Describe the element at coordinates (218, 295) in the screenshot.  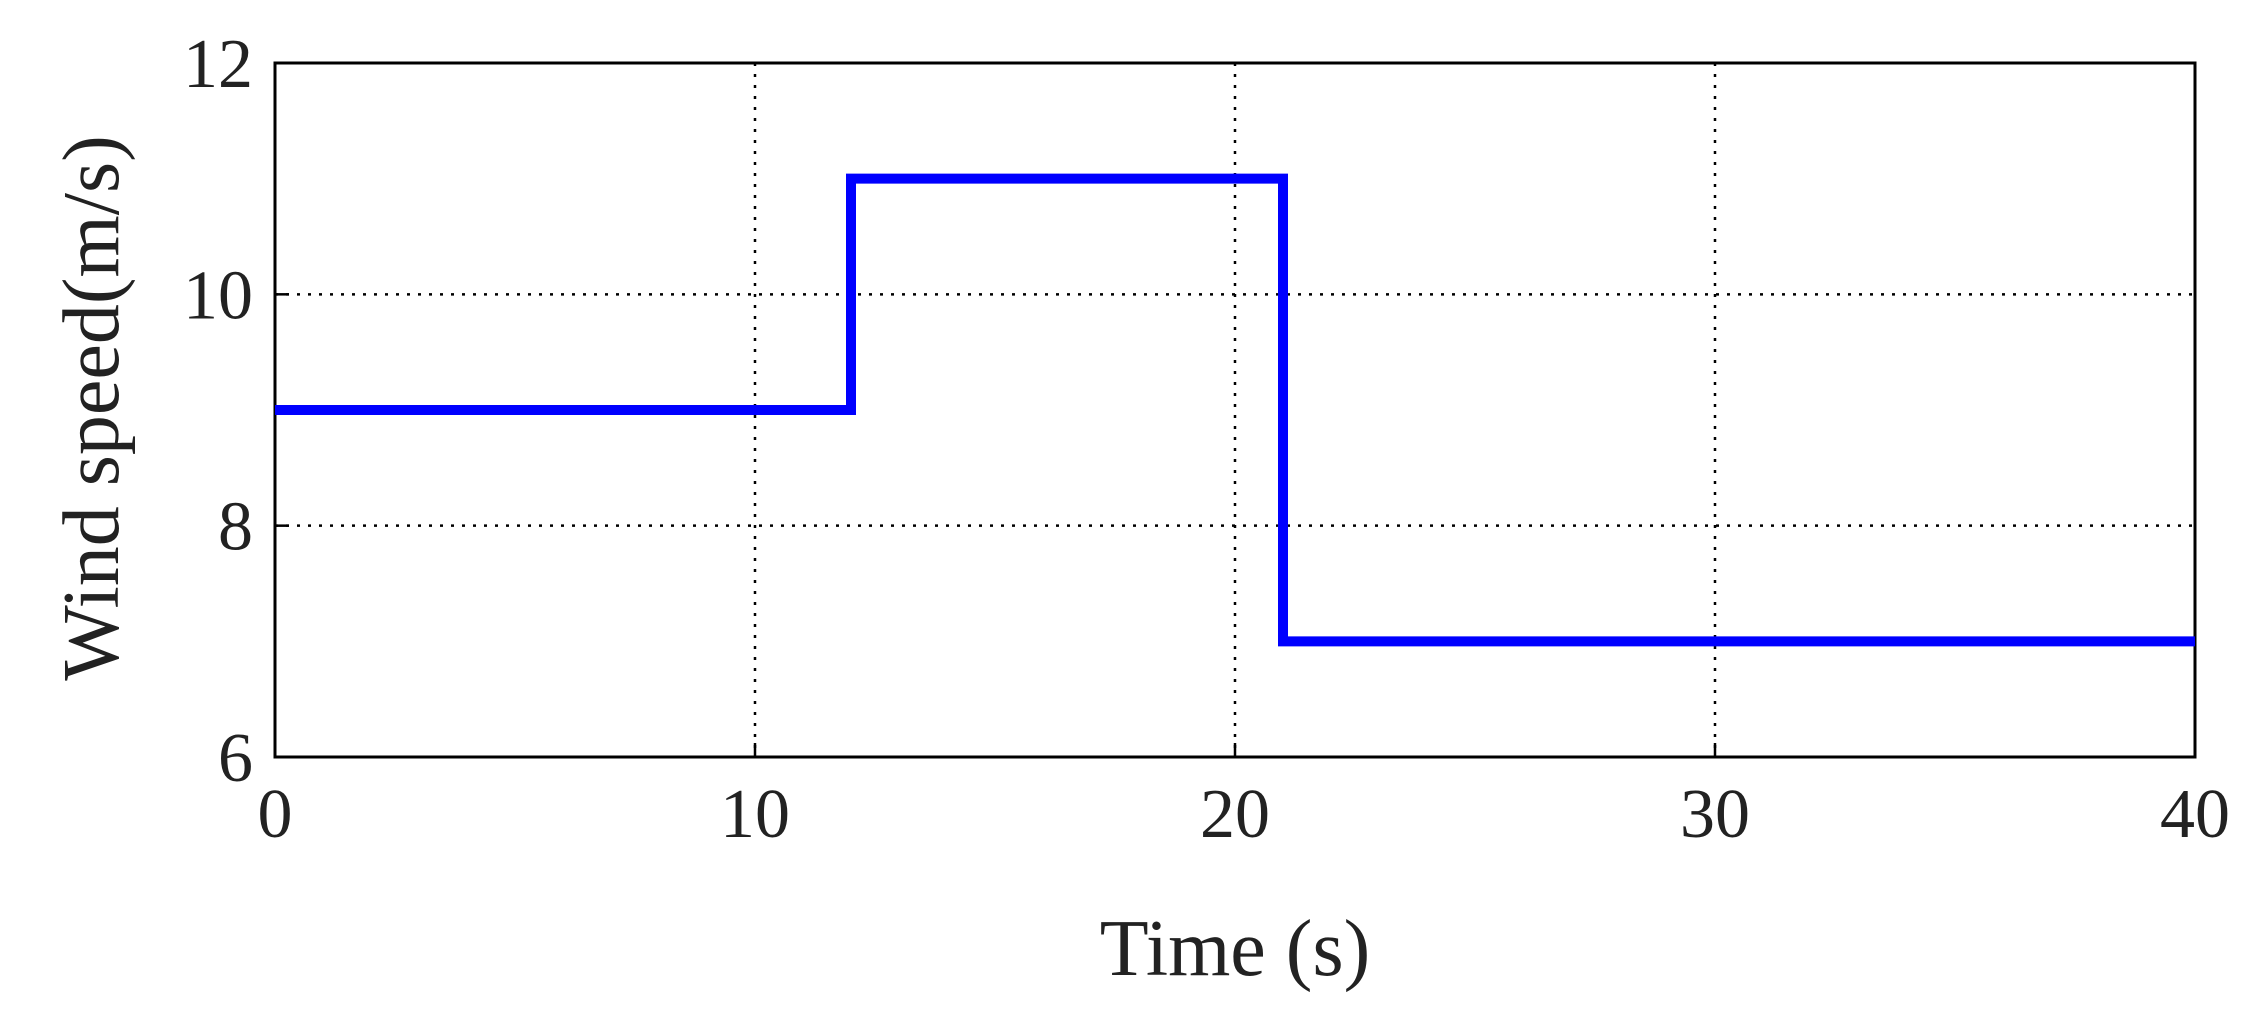
I see `y-tick-label: 10` at that location.